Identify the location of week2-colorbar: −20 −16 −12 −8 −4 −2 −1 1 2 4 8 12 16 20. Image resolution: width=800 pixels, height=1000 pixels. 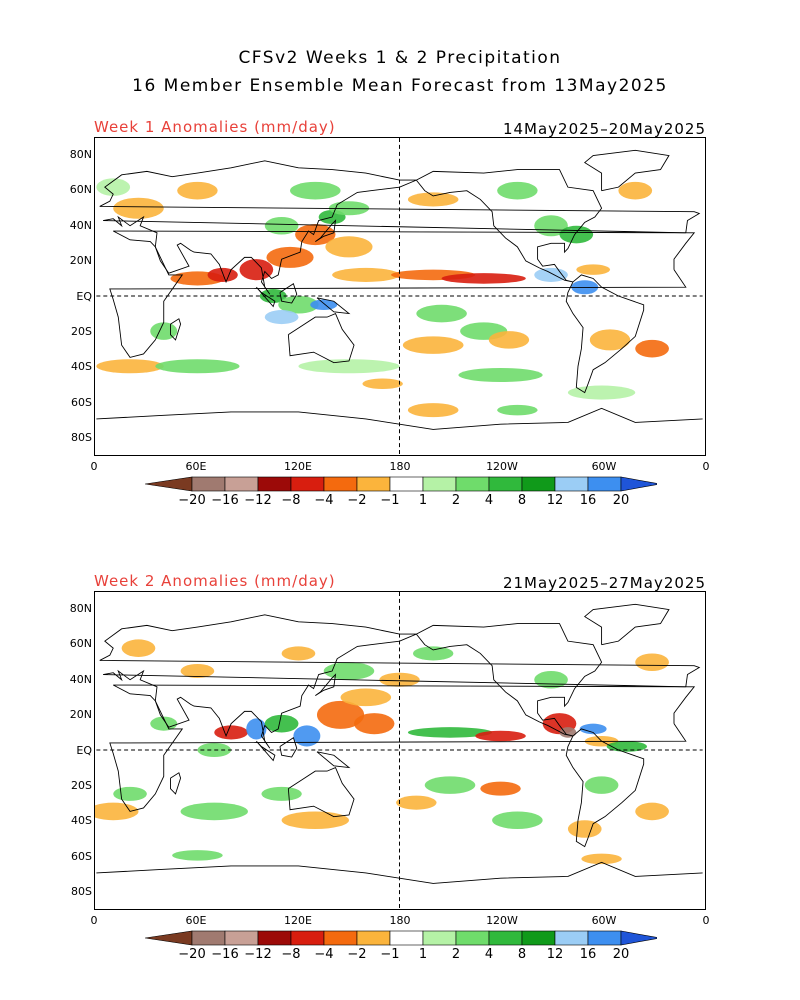
(401, 946).